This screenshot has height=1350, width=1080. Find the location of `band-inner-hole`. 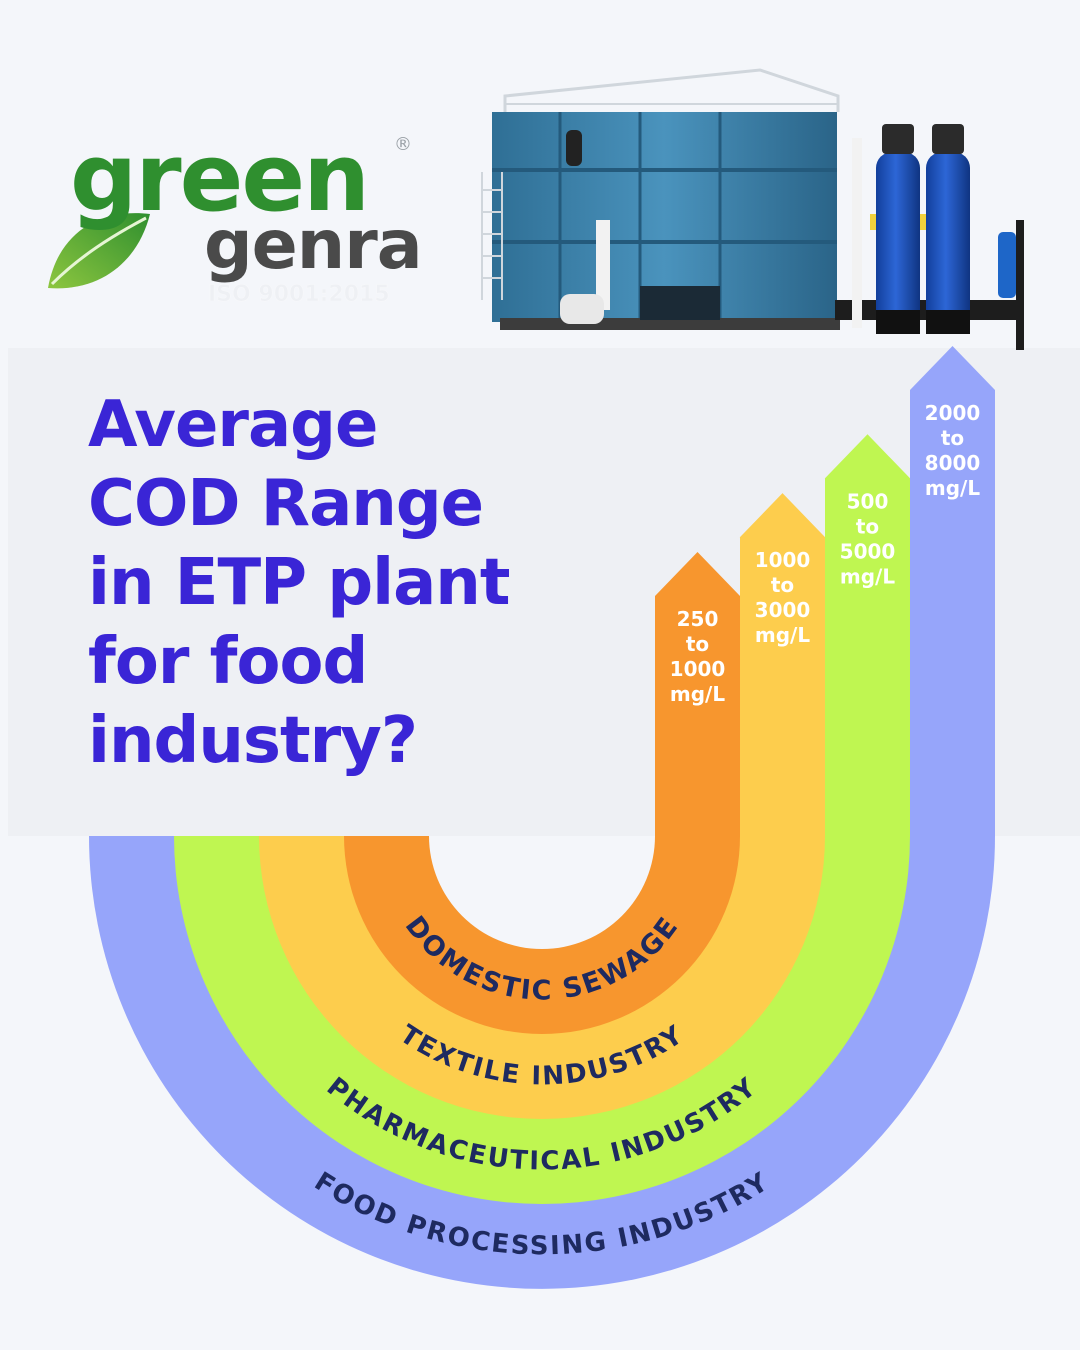

band-inner-hole is located at coordinates (542, 892).